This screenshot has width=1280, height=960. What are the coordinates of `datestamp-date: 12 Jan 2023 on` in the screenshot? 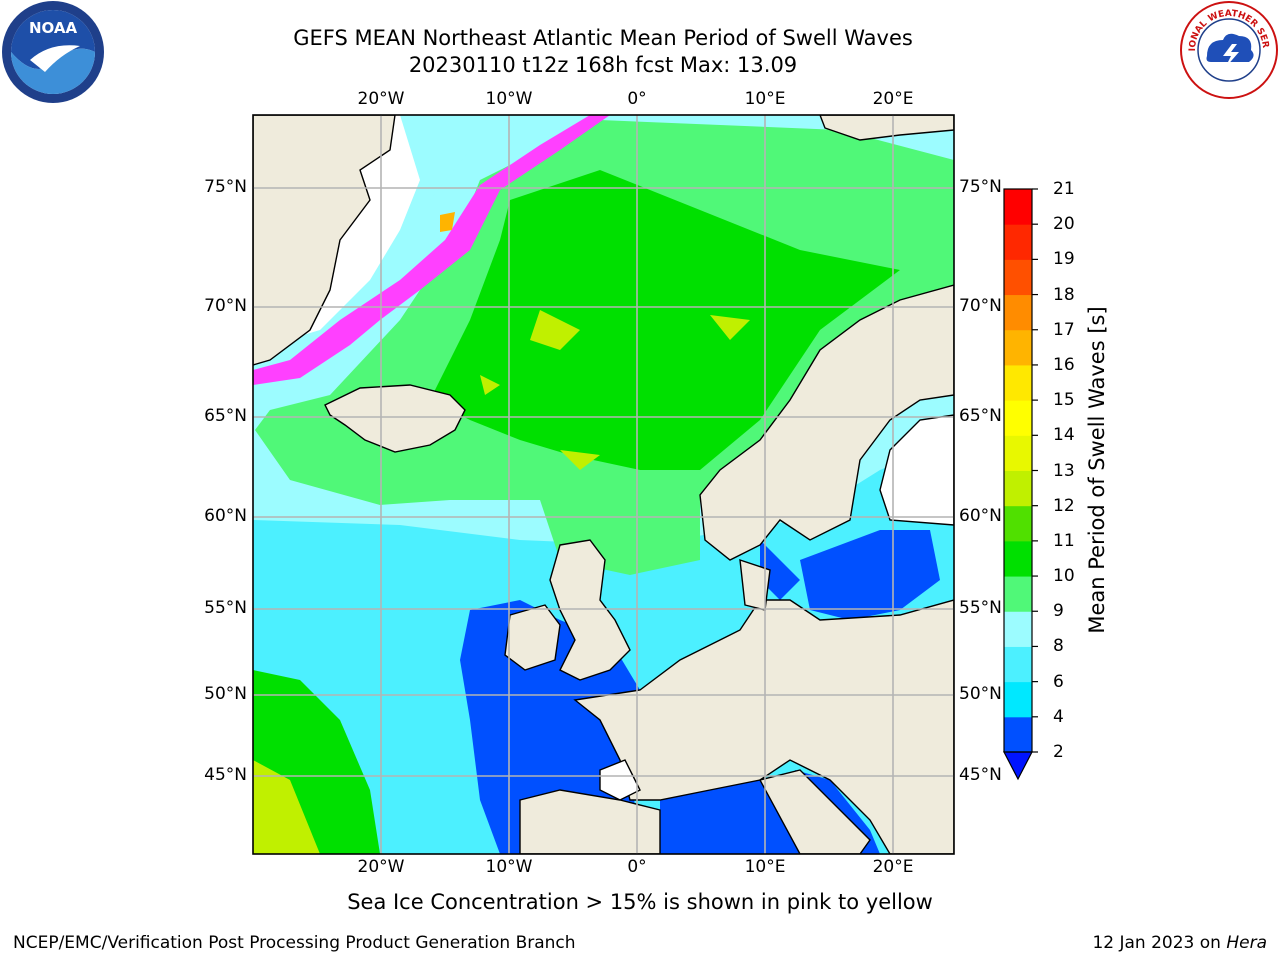 It's located at (1156, 943).